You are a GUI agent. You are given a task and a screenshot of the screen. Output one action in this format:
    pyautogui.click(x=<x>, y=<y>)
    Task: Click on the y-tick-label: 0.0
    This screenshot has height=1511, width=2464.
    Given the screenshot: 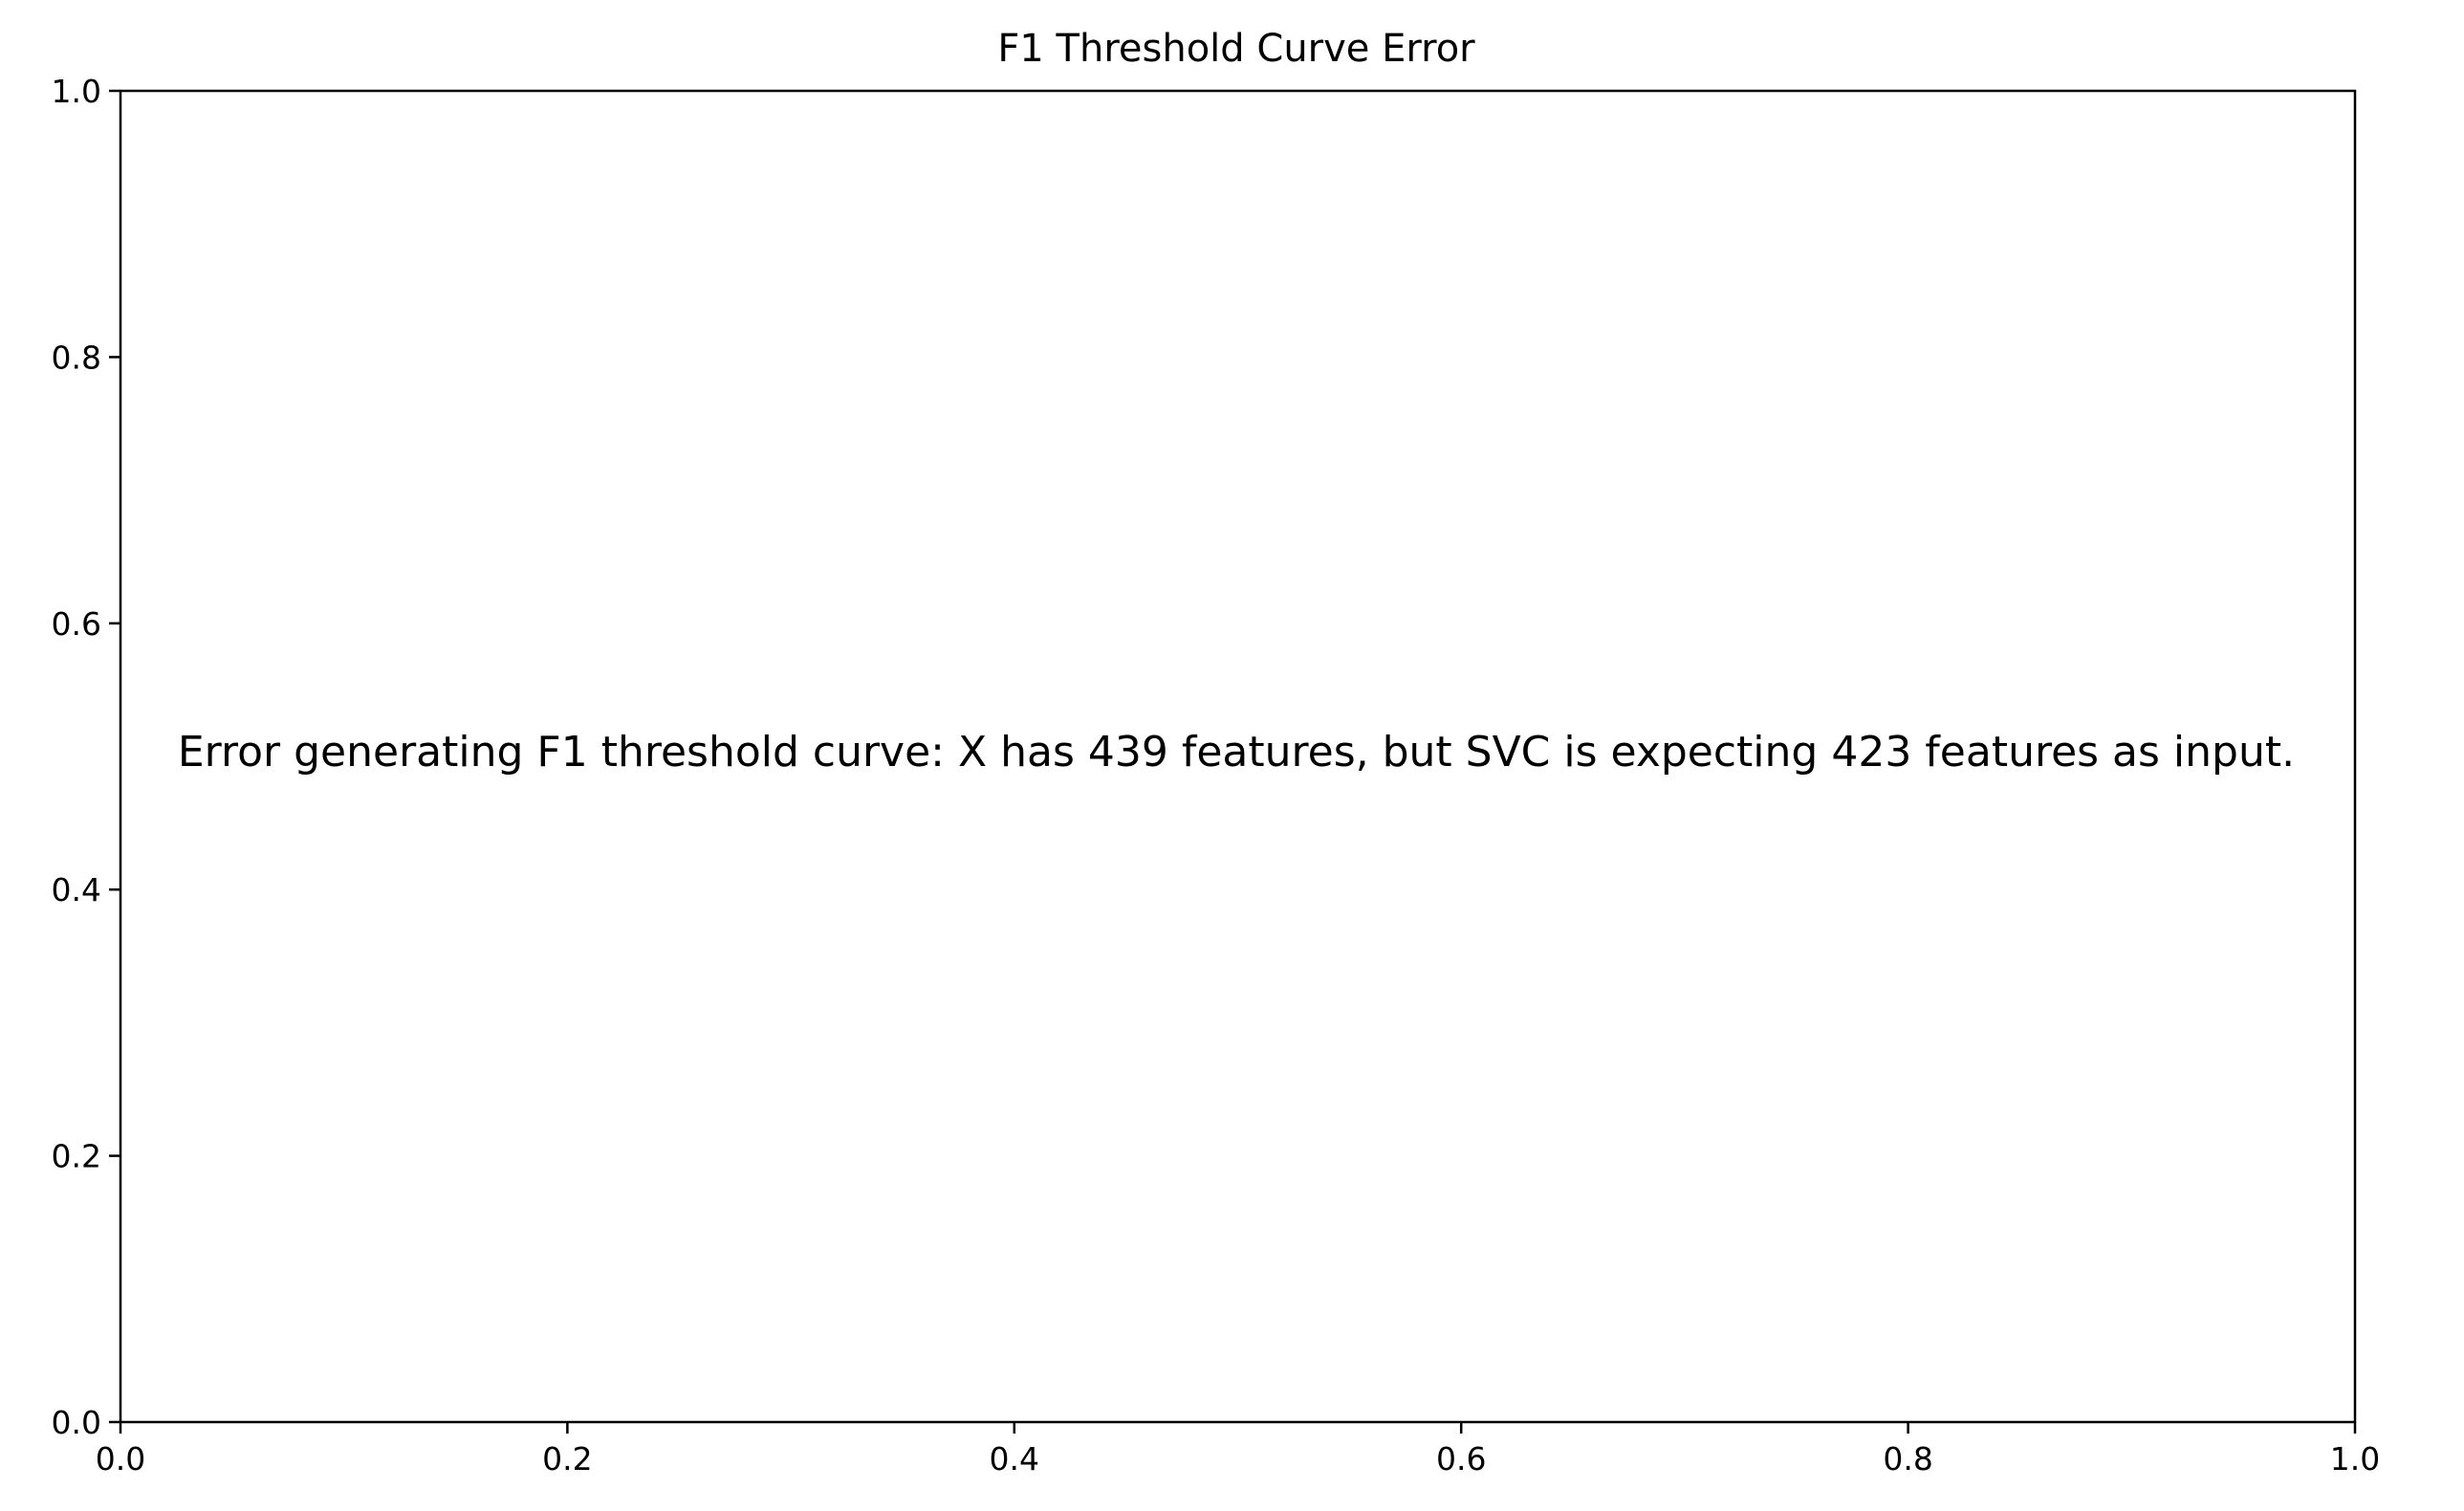 What is the action you would take?
    pyautogui.click(x=76, y=1422)
    